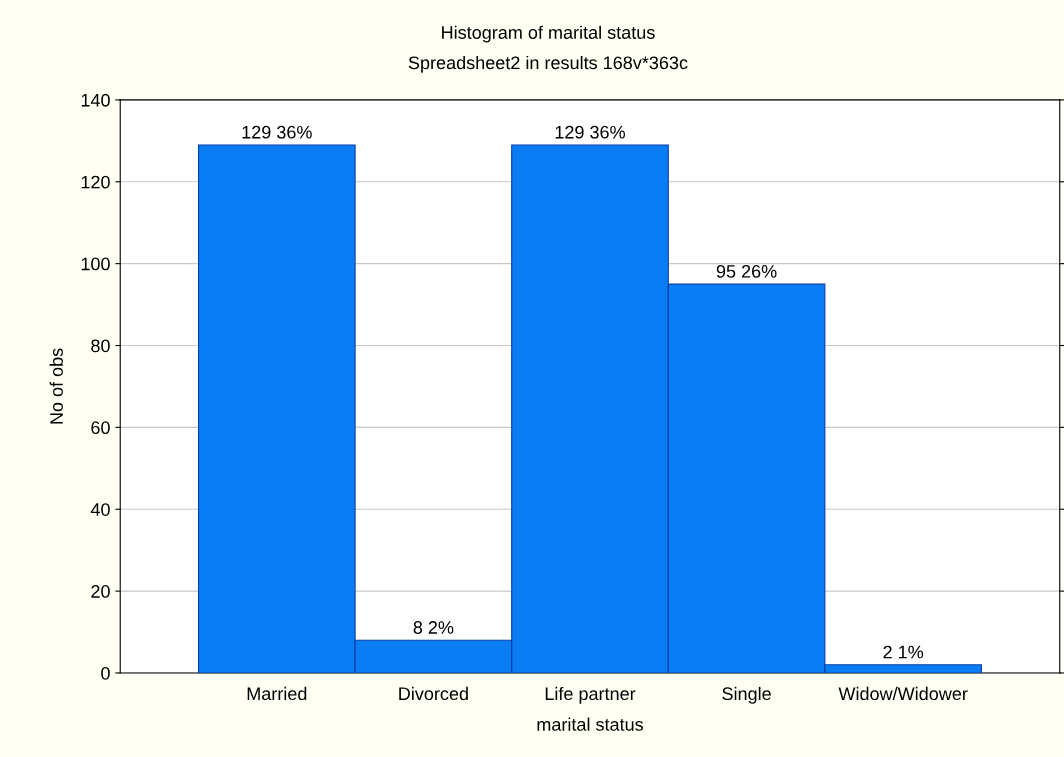 The image size is (1064, 757). Describe the element at coordinates (56, 386) in the screenshot. I see `y-axis-title: No of obs` at that location.